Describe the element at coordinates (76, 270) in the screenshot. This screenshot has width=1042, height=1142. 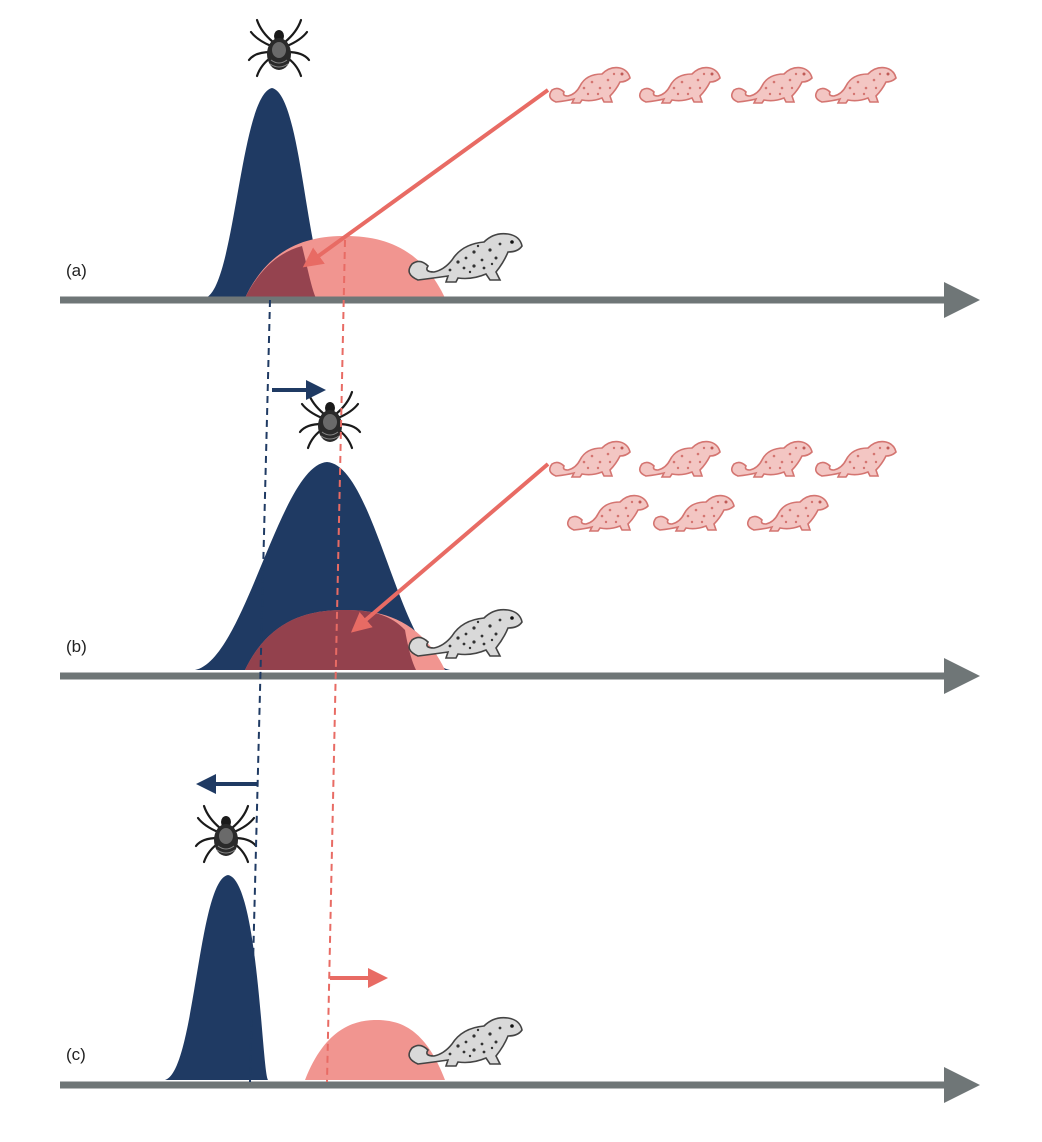
I see `panel-label-a: (a)` at that location.